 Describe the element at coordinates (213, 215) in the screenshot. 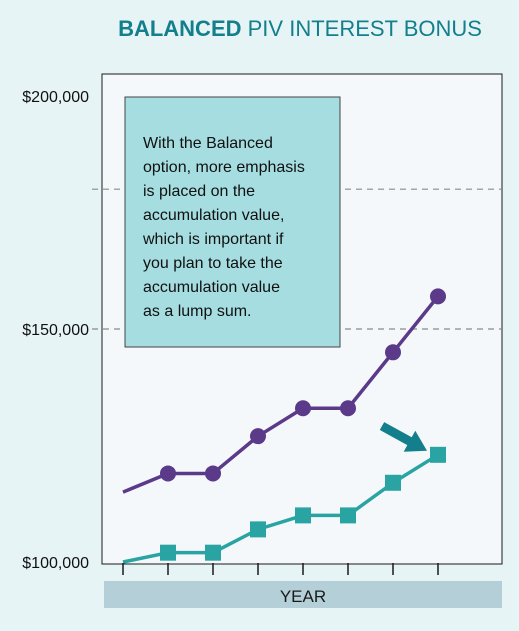

I see `note-line: accumulation value,` at that location.